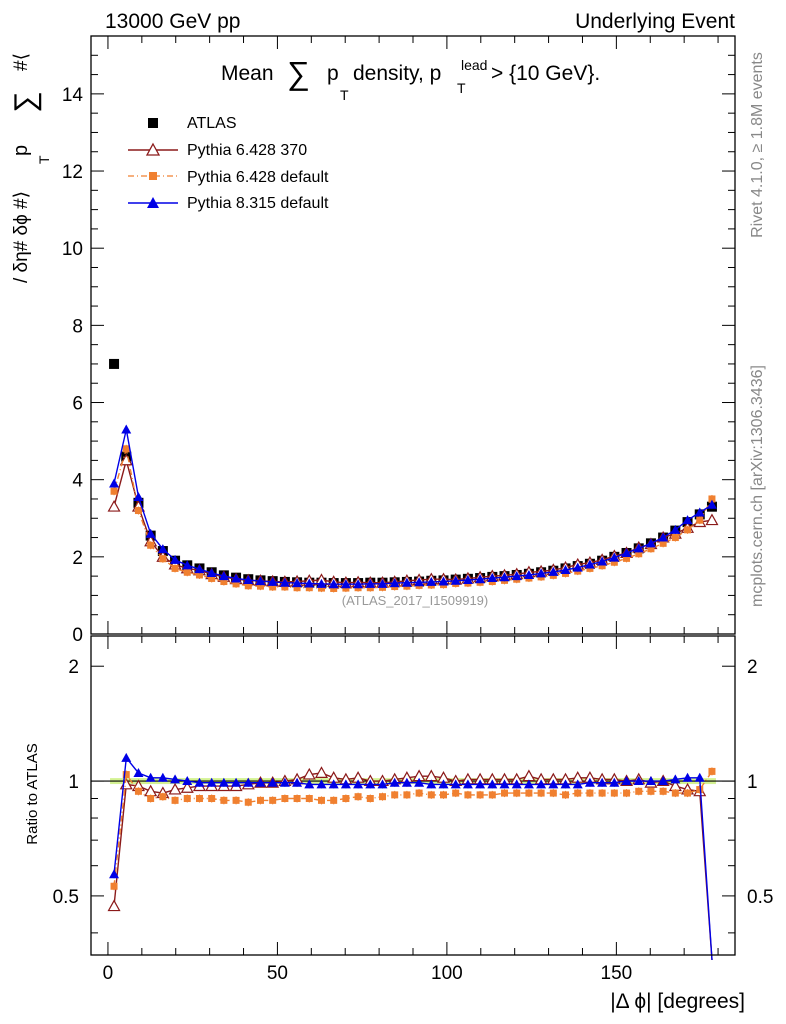 The height and width of the screenshot is (1024, 786). What do you see at coordinates (752, 782) in the screenshot?
I see `ratio-ytick-label-right: 1` at bounding box center [752, 782].